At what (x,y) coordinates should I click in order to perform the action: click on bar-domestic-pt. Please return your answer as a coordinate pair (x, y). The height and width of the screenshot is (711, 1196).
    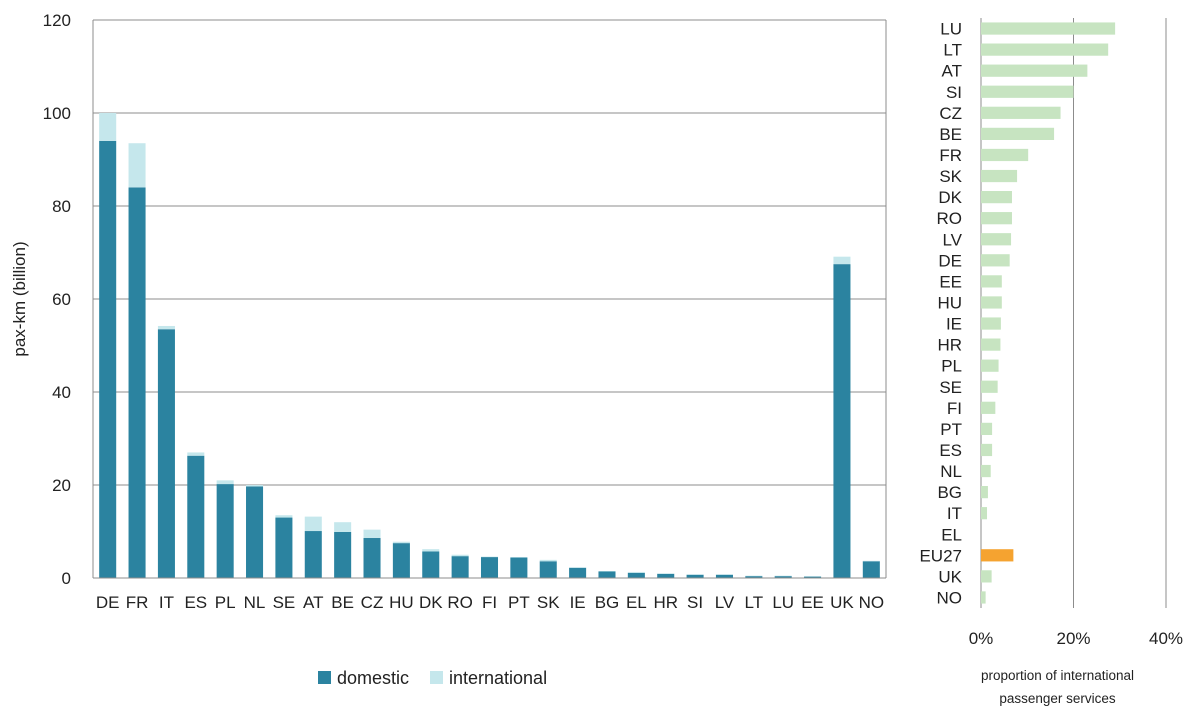
    Looking at the image, I should click on (519, 567).